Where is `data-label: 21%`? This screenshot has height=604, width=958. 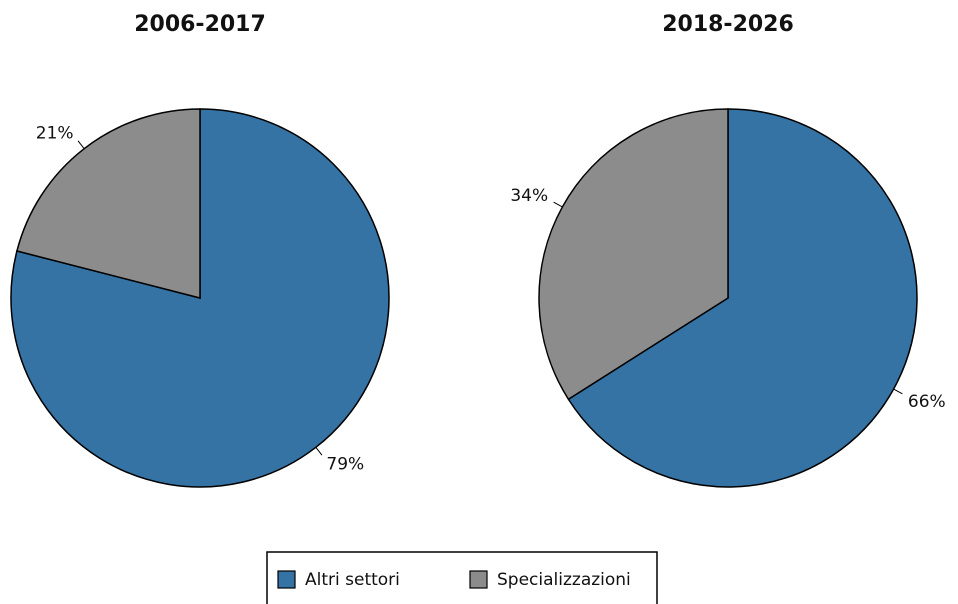
data-label: 21% is located at coordinates (55, 134).